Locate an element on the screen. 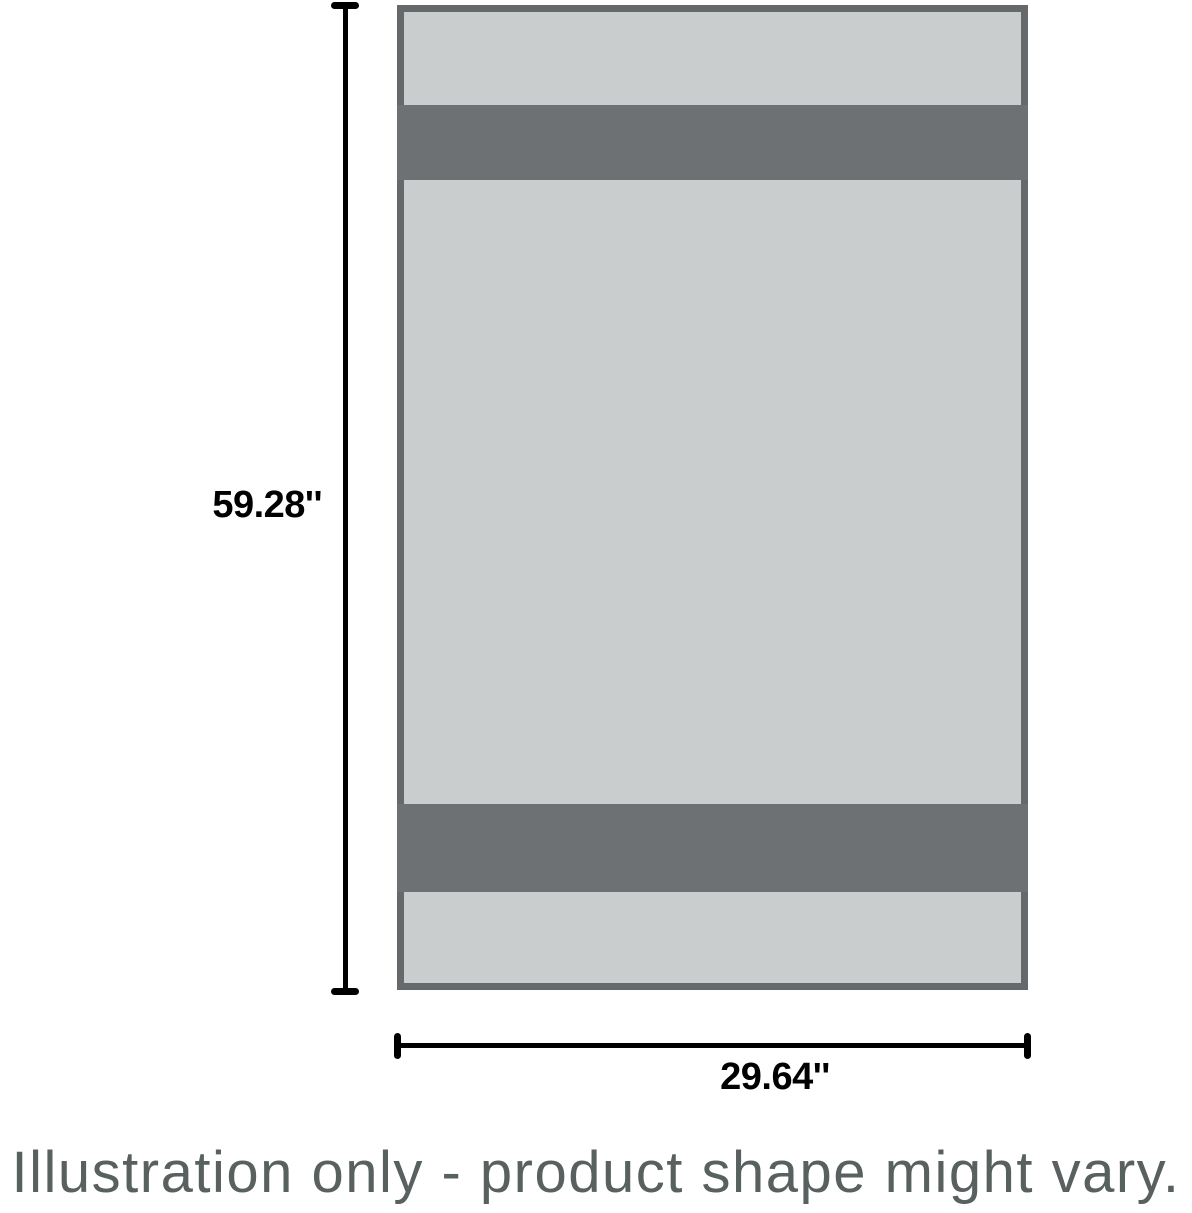 The height and width of the screenshot is (1213, 1192). width-dimension-line is located at coordinates (713, 1045).